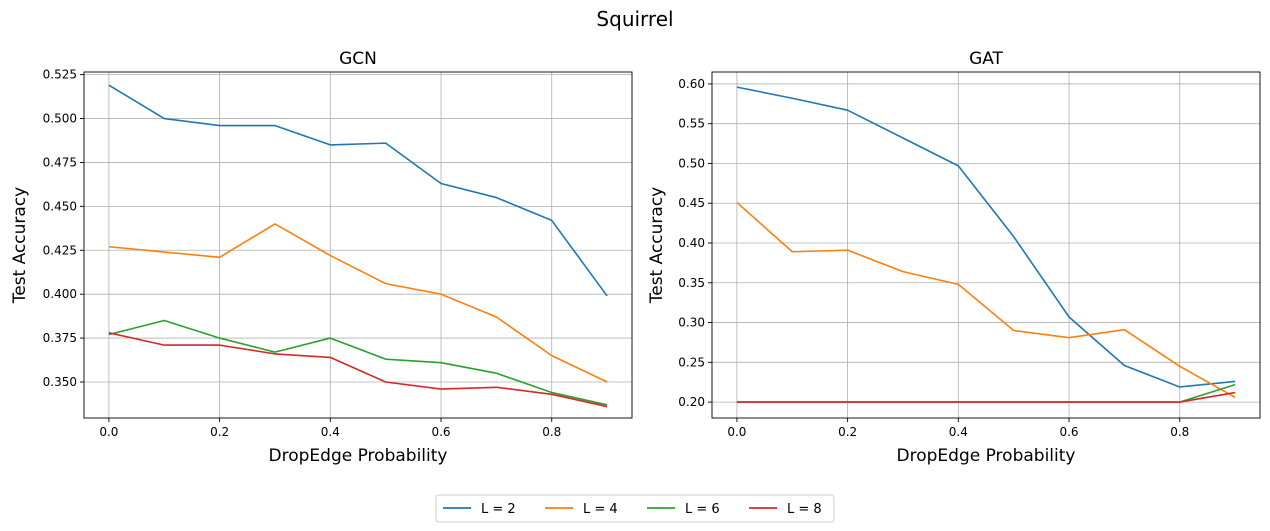 The height and width of the screenshot is (531, 1270). I want to click on y-tick-label: 0.25, so click(691, 362).